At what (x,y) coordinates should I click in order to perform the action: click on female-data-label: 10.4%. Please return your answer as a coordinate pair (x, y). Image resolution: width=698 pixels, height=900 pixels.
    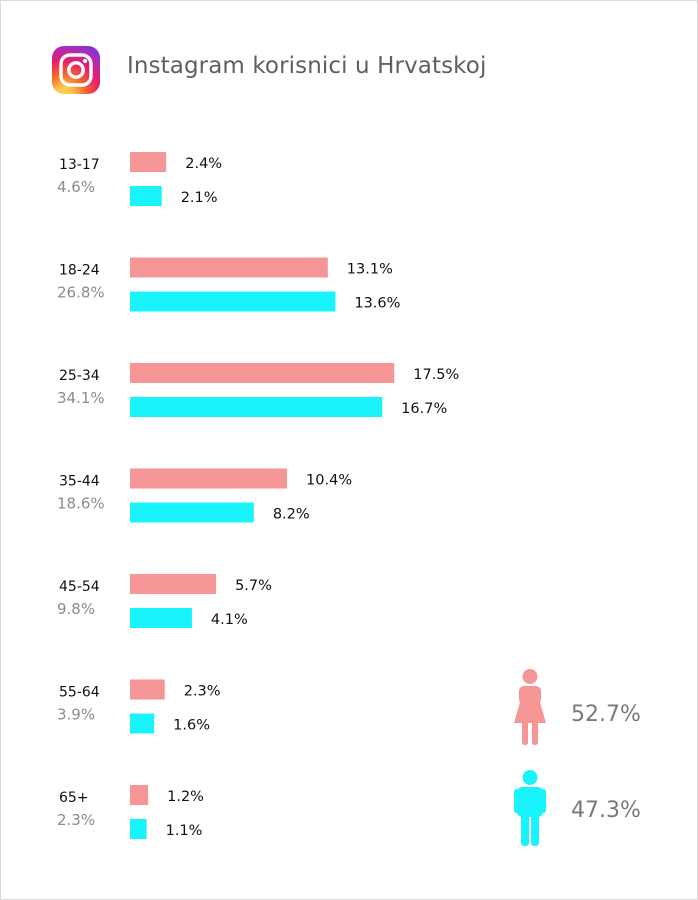
    Looking at the image, I should click on (329, 481).